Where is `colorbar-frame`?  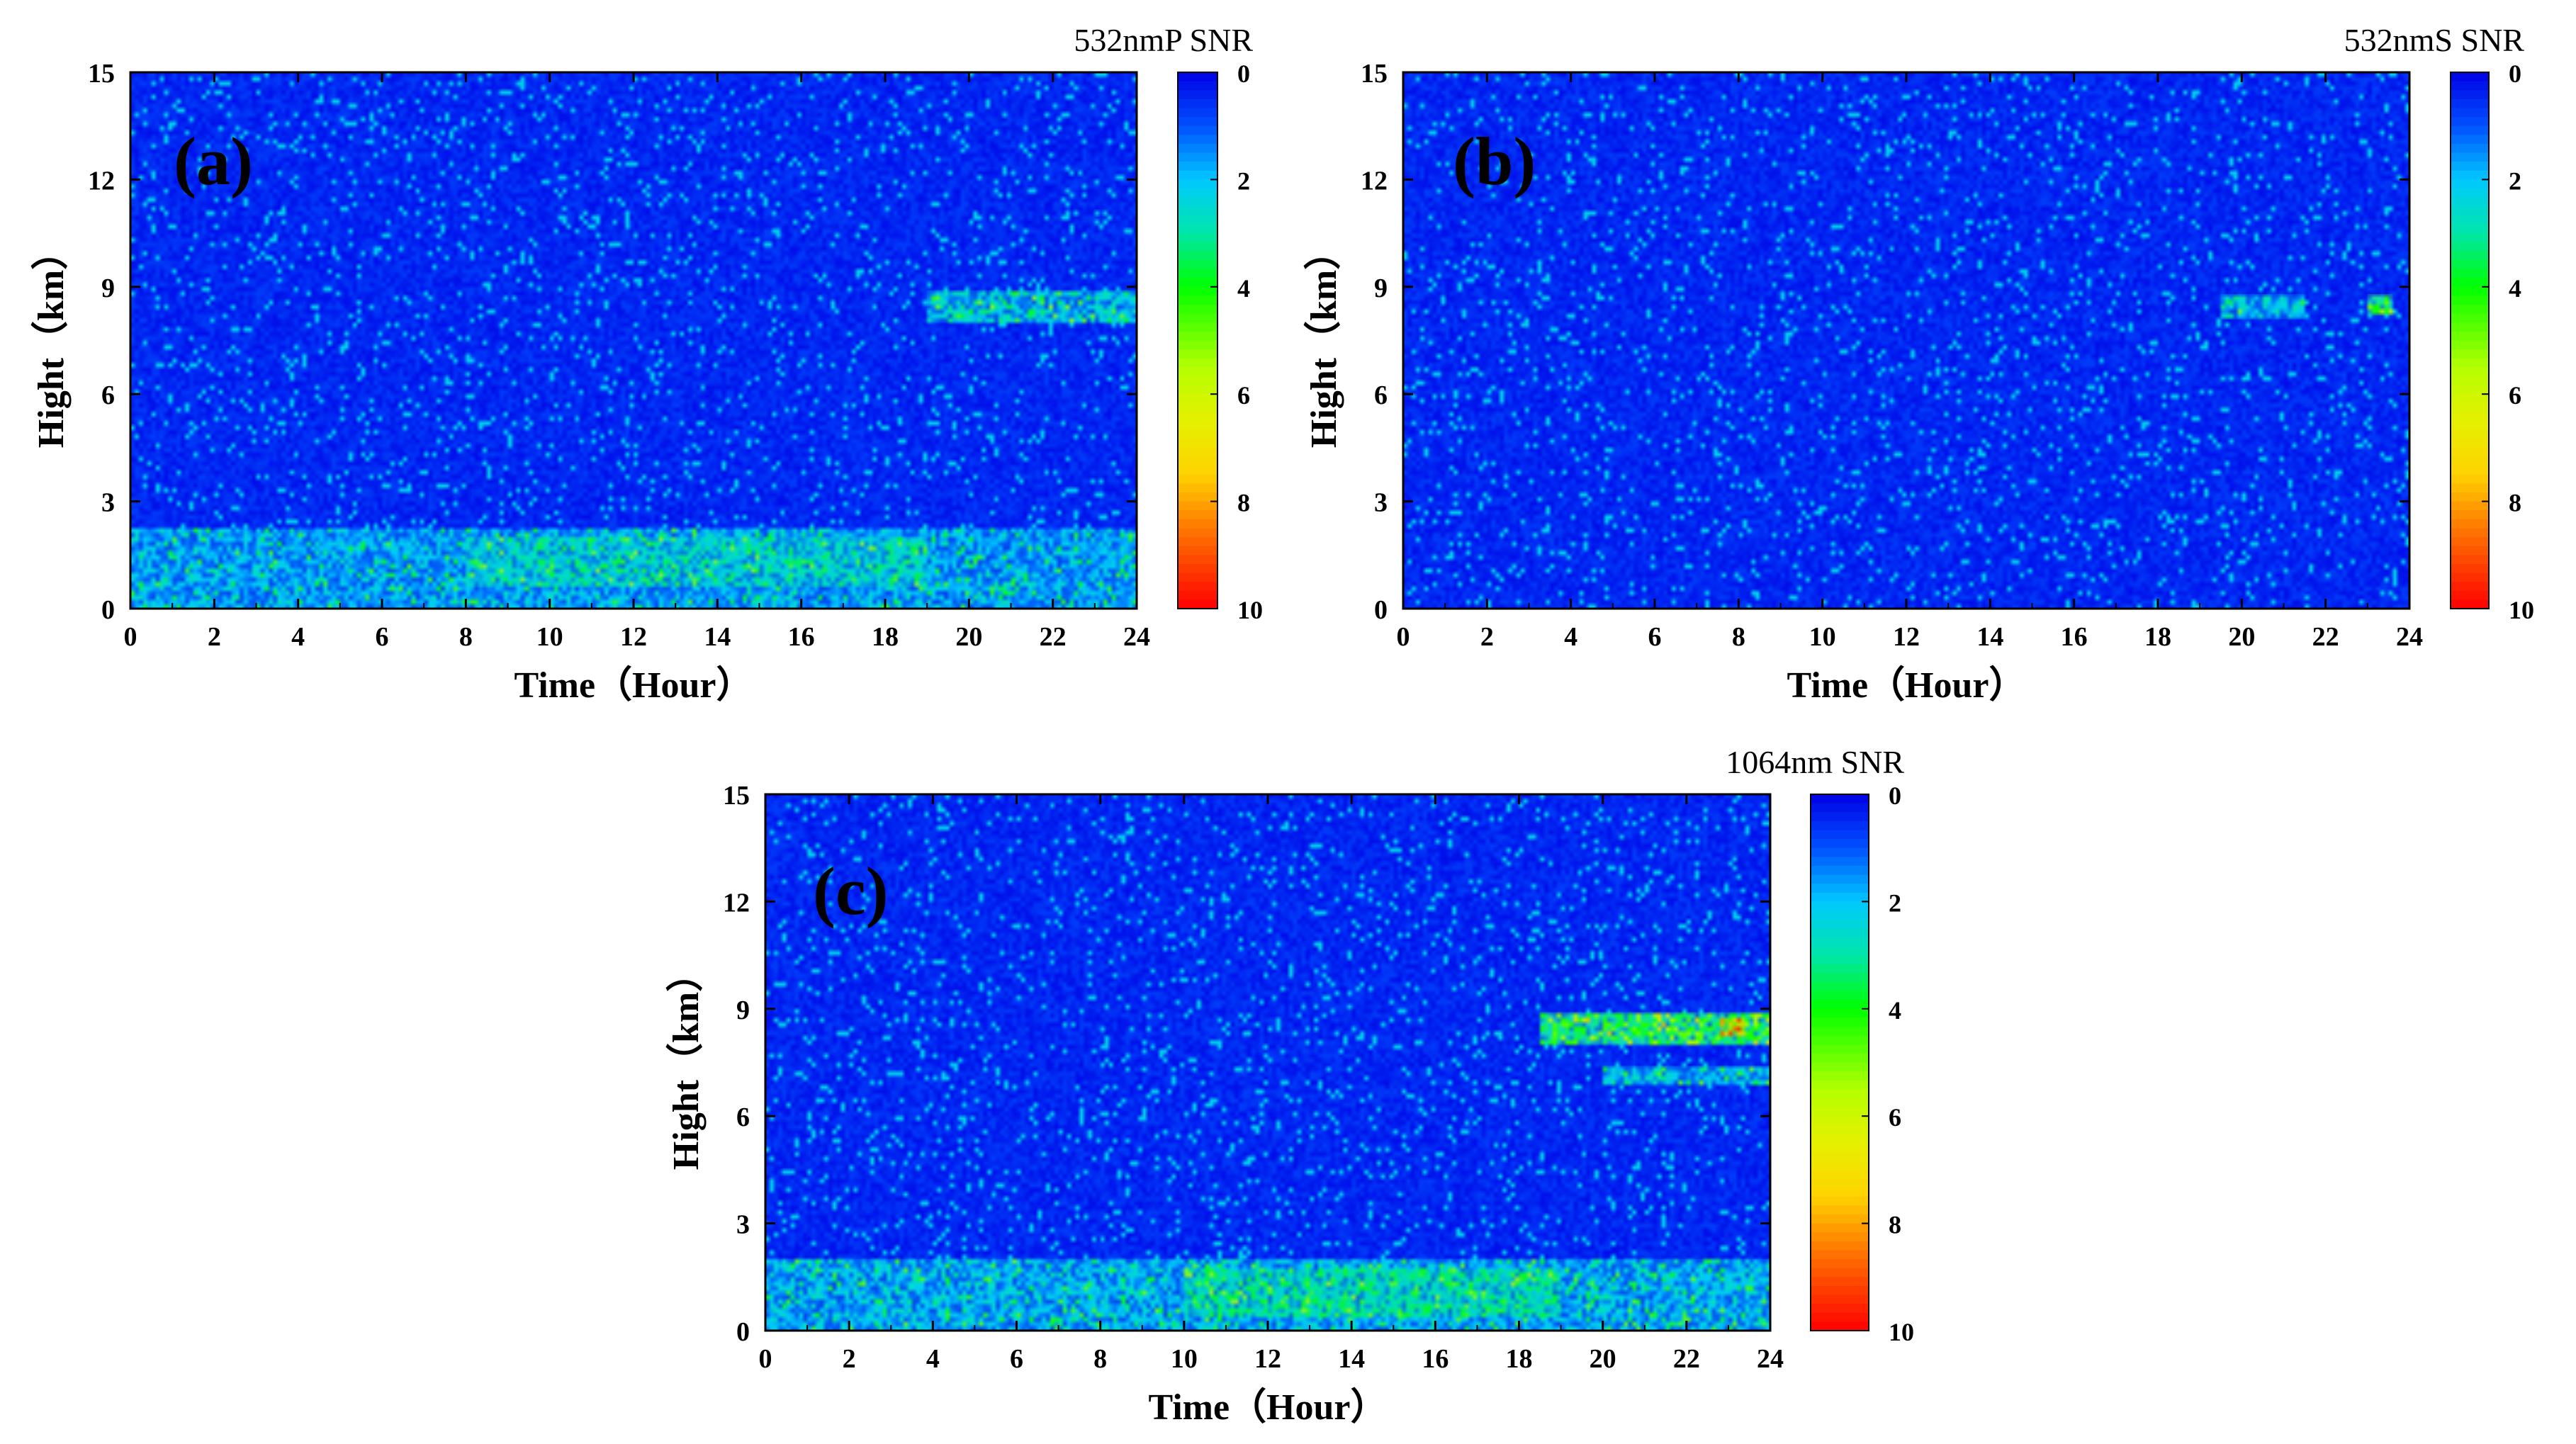 colorbar-frame is located at coordinates (1197, 340).